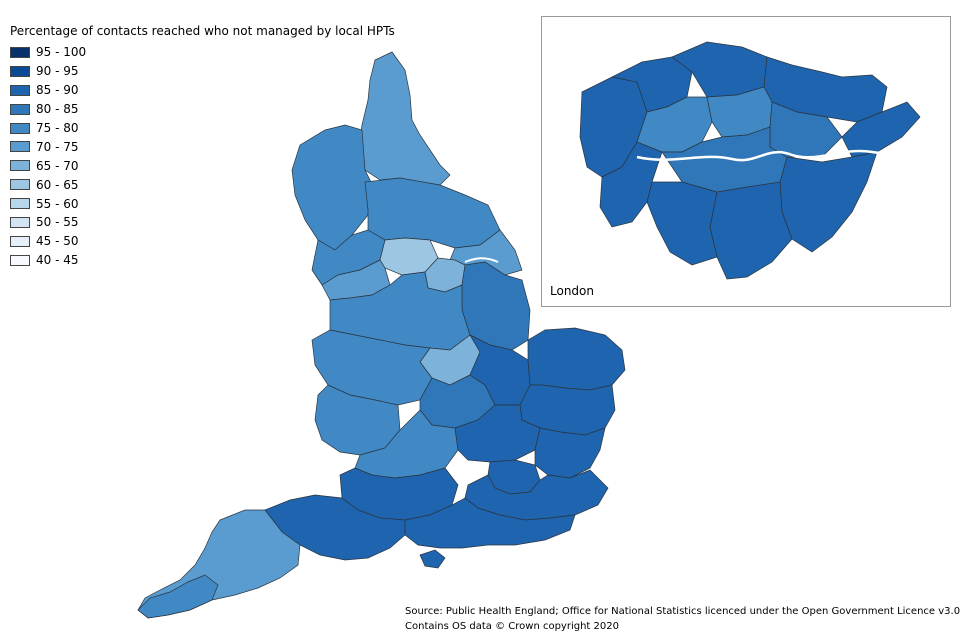  What do you see at coordinates (202, 222) in the screenshot?
I see `legend-item: 50 - 55` at bounding box center [202, 222].